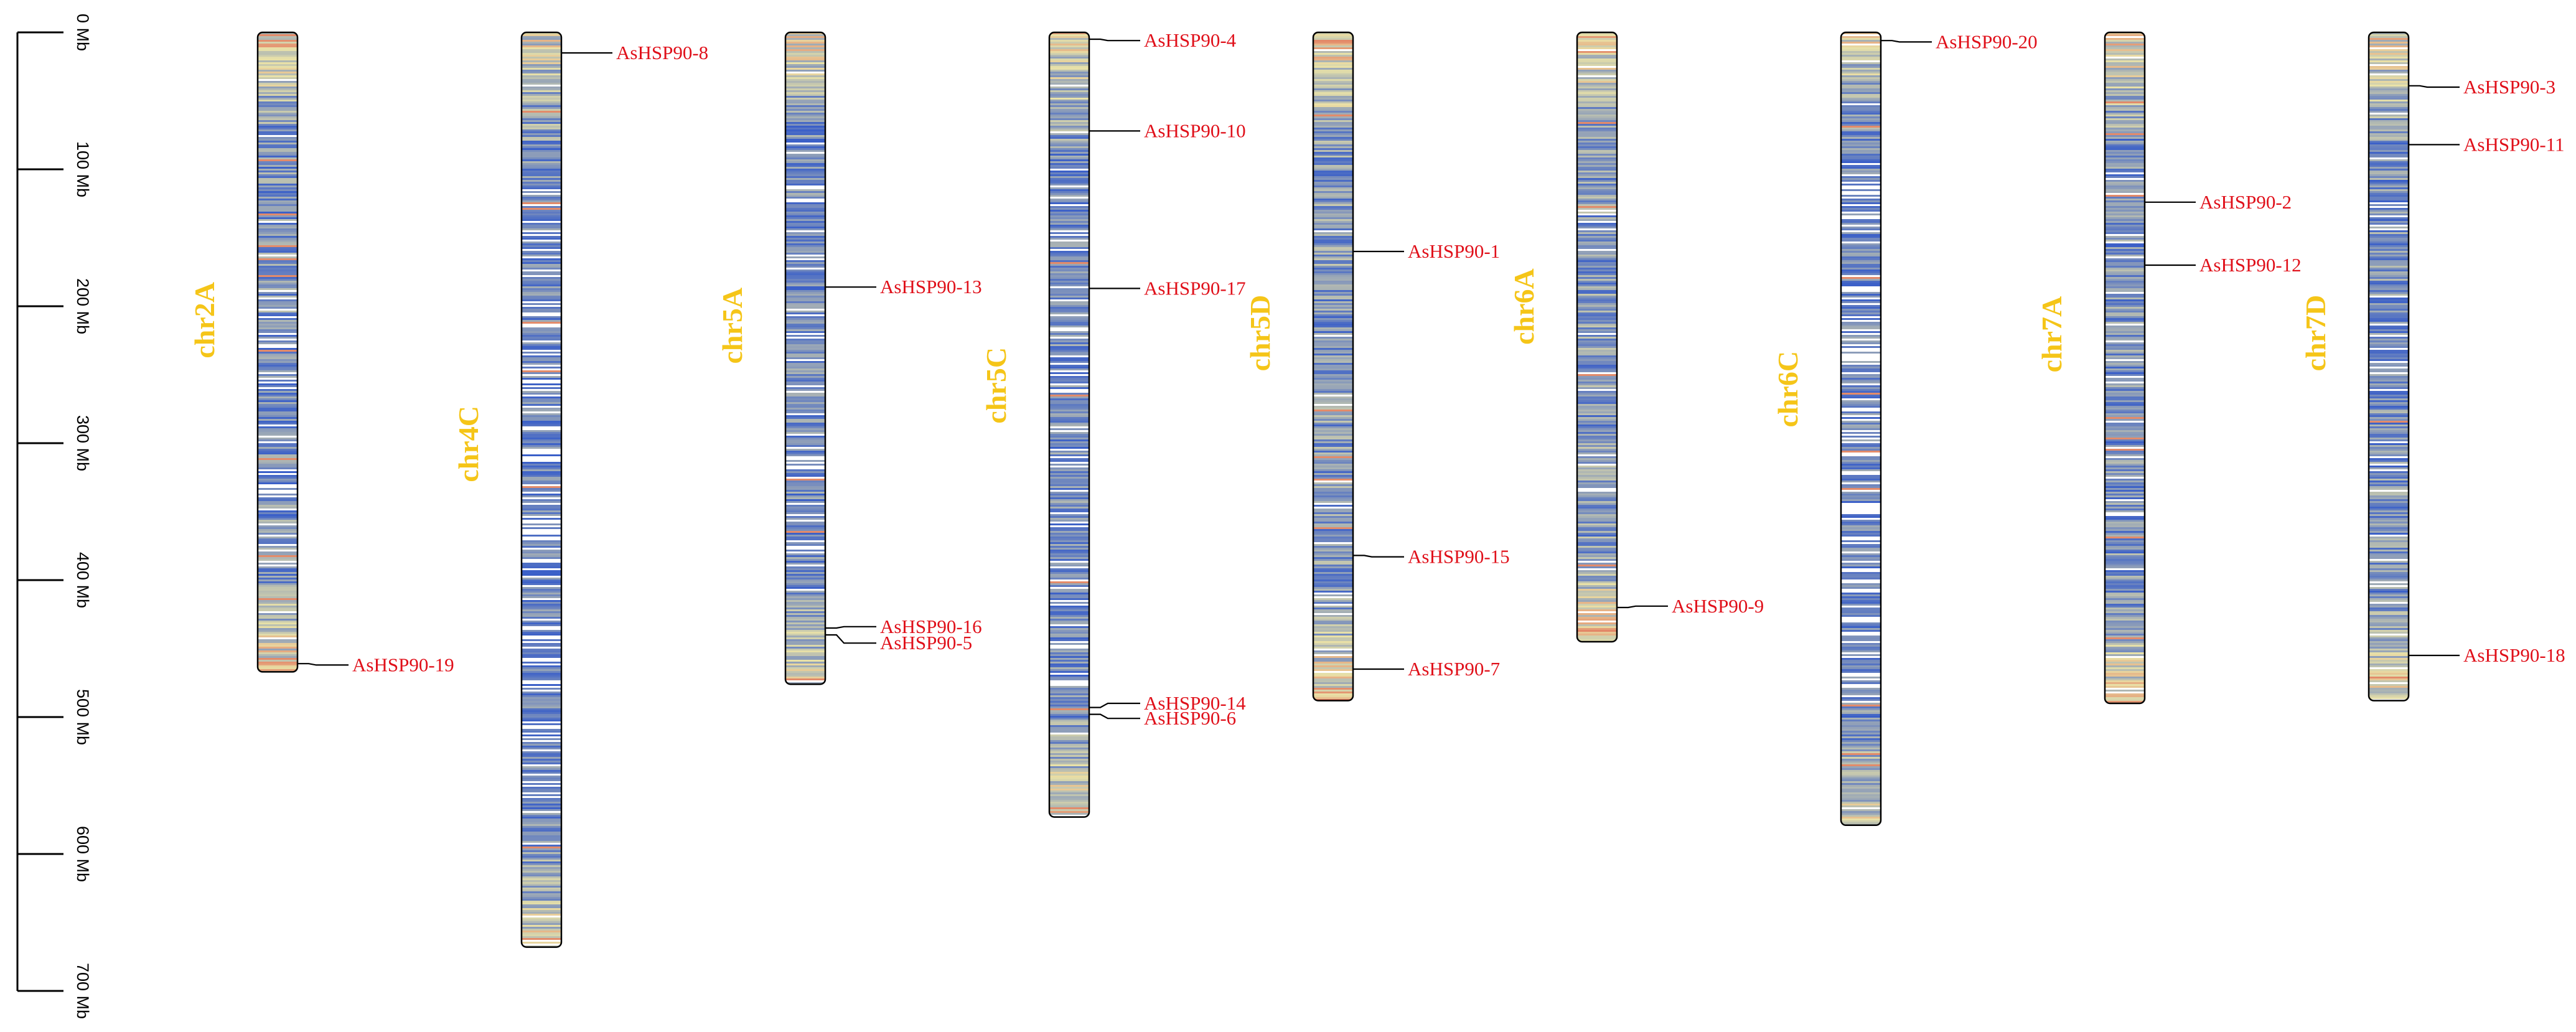 This screenshot has height=1032, width=2576. What do you see at coordinates (1718, 606) in the screenshot?
I see `gene-label: AsHSP90-9` at bounding box center [1718, 606].